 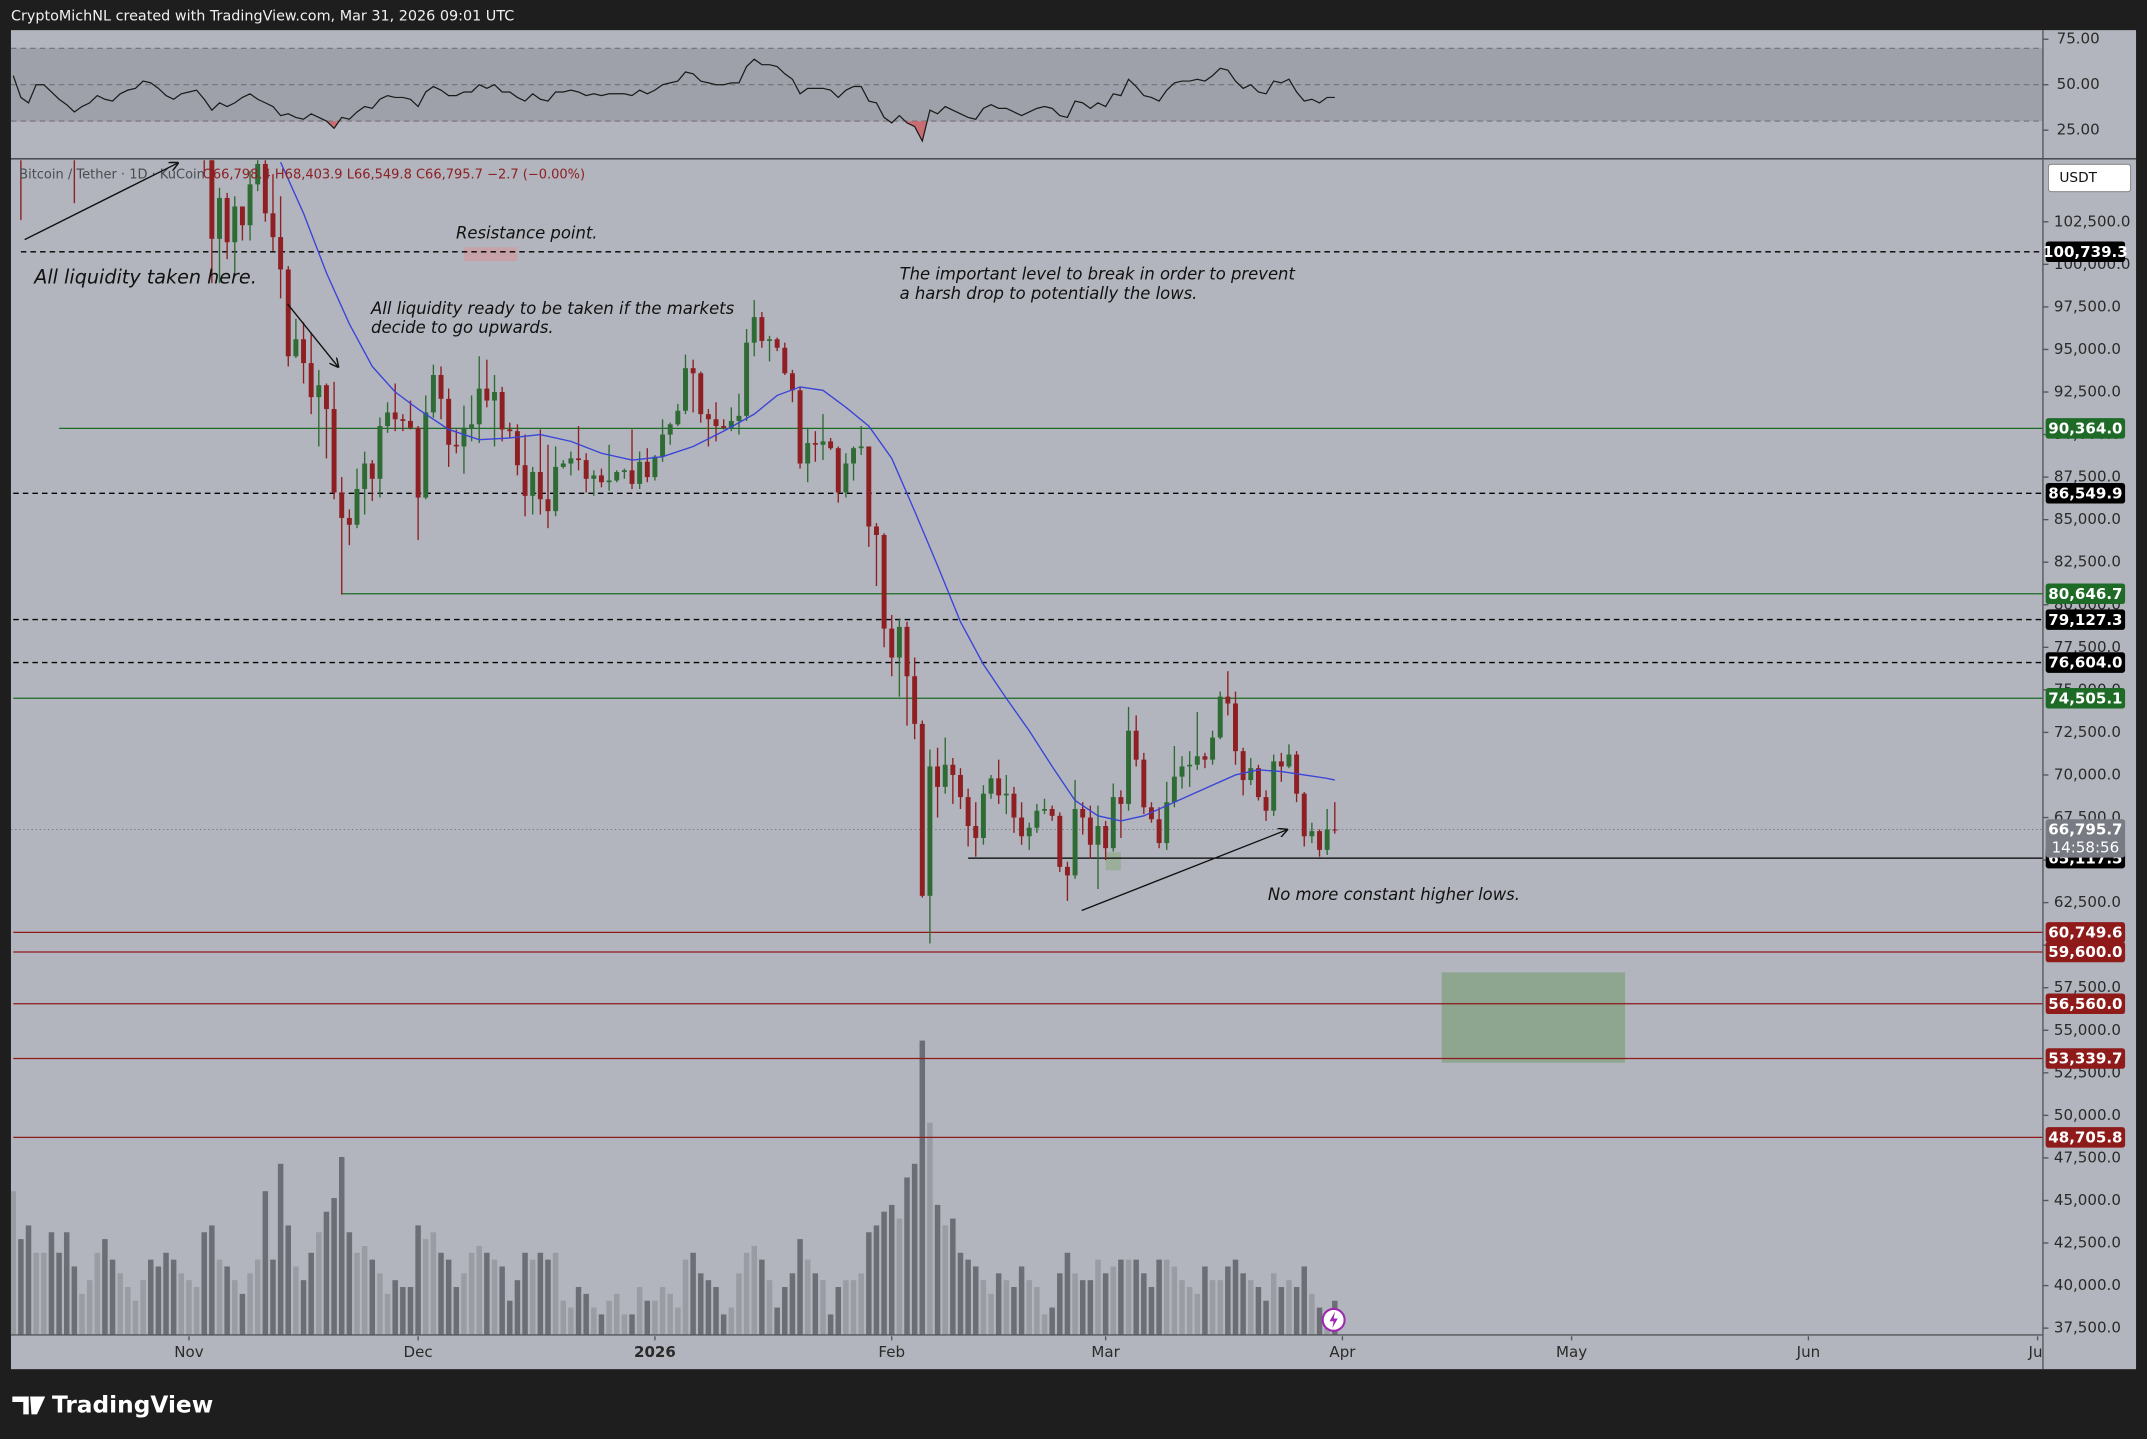 I want to click on price-label: 100,739.3, so click(x=2085, y=252).